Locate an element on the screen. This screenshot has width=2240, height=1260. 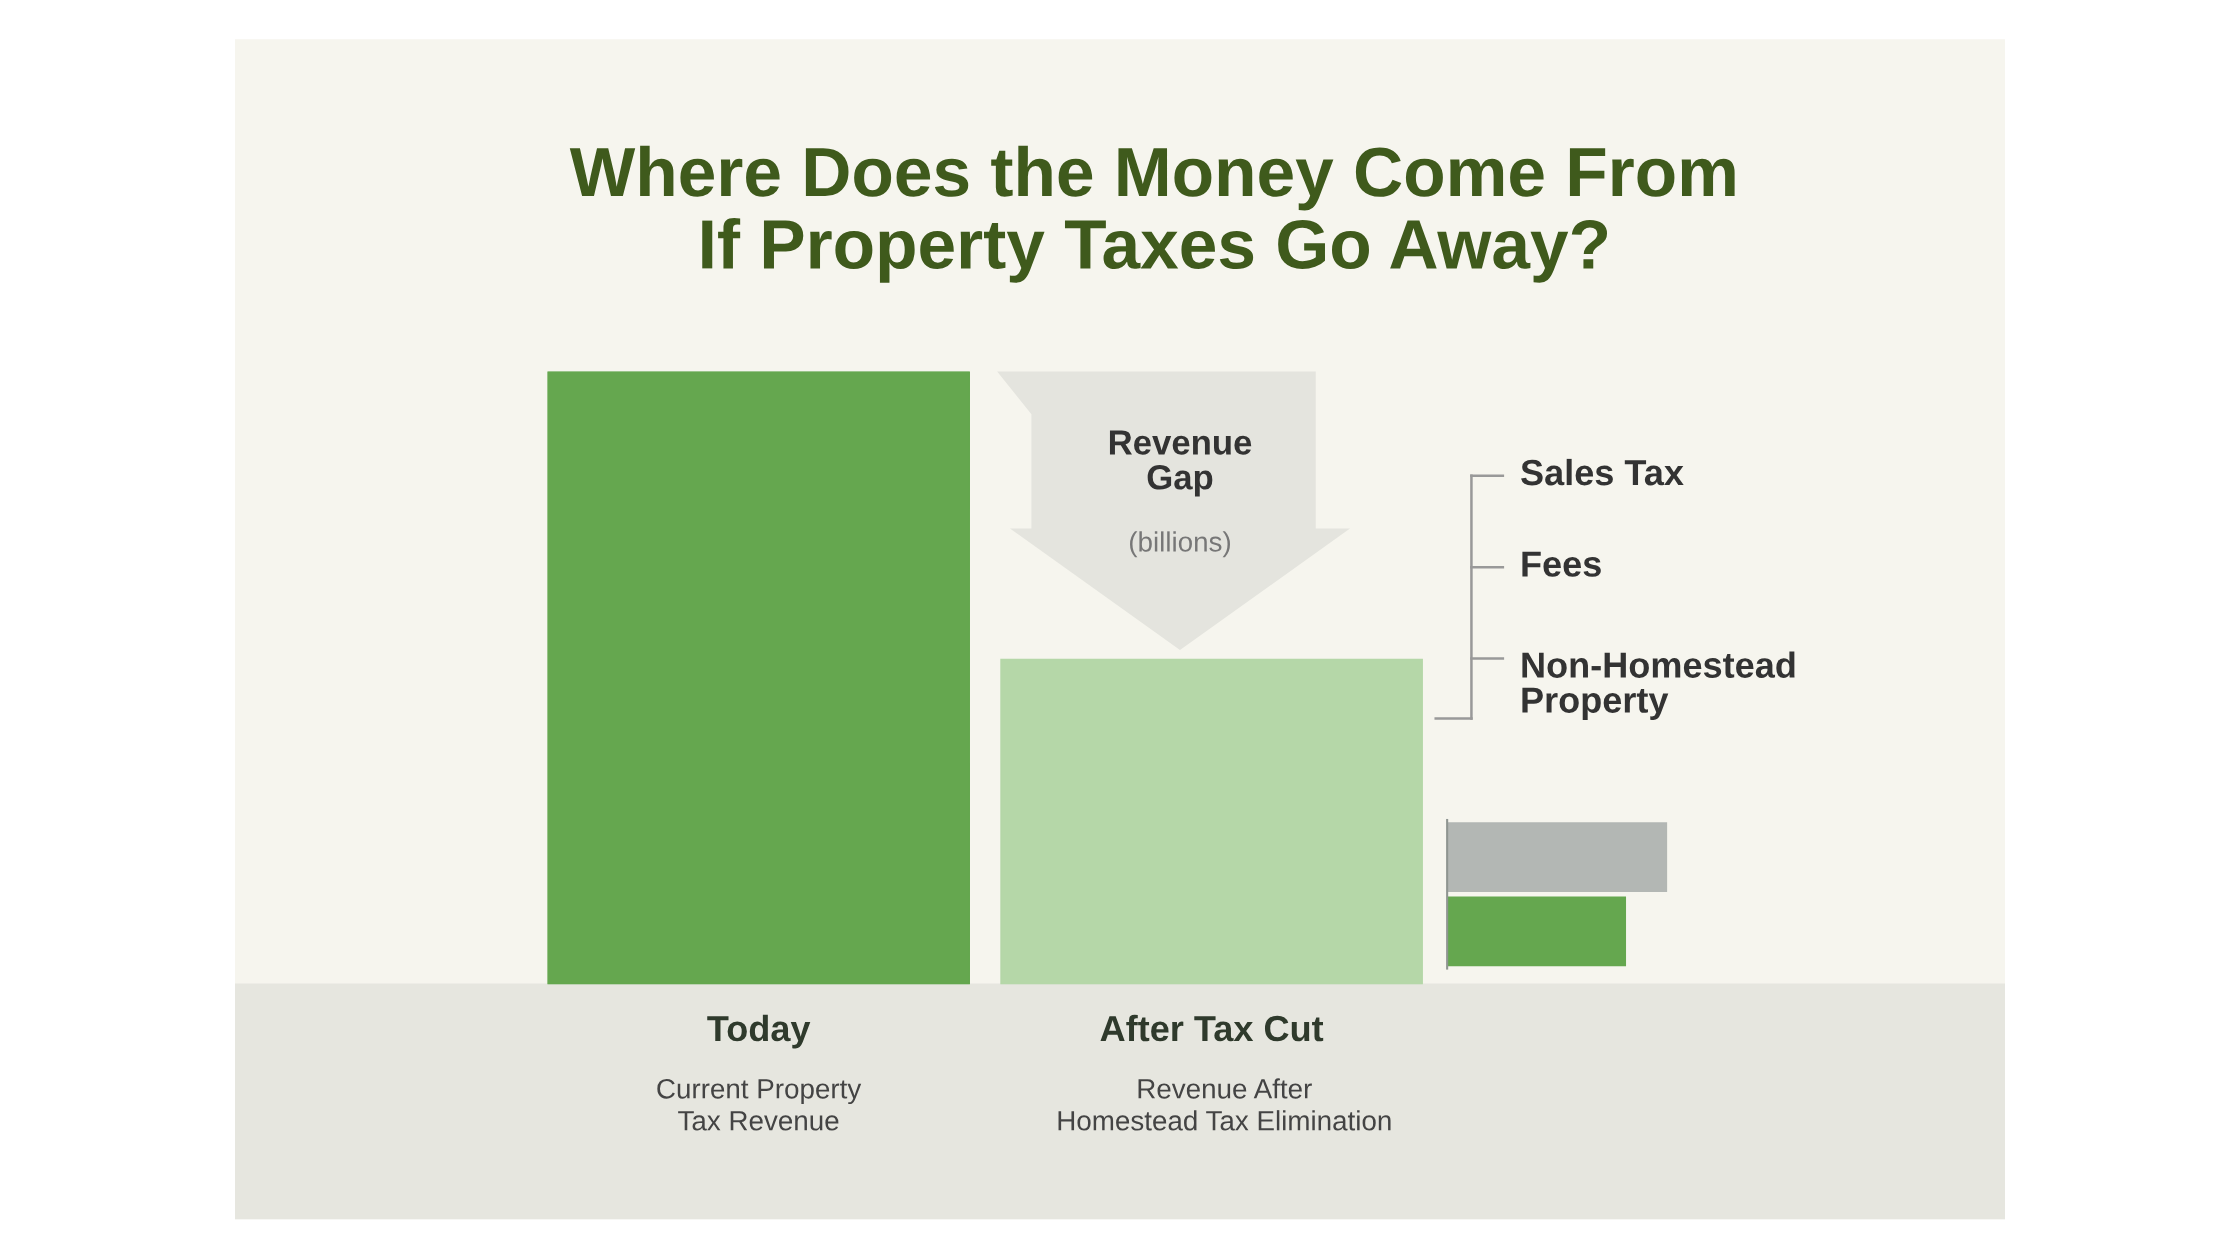
x-tick-label: After Tax Cut is located at coordinates (1212, 1028).